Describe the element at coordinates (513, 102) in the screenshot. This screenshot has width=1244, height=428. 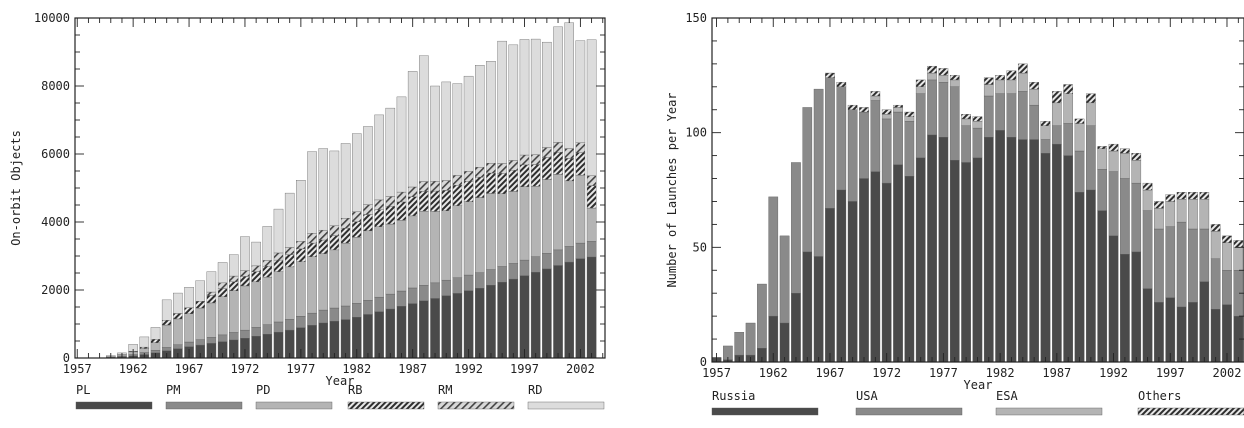
I see `bar-rd-1996` at that location.